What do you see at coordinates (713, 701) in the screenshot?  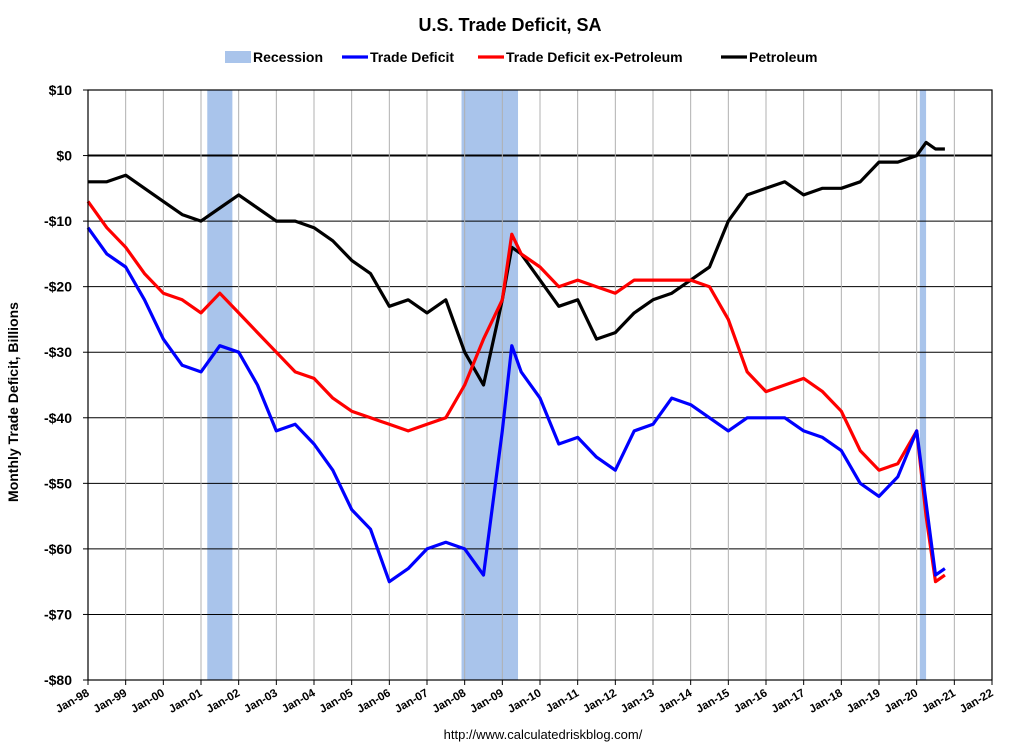 I see `x-tick-label: Jan-15` at bounding box center [713, 701].